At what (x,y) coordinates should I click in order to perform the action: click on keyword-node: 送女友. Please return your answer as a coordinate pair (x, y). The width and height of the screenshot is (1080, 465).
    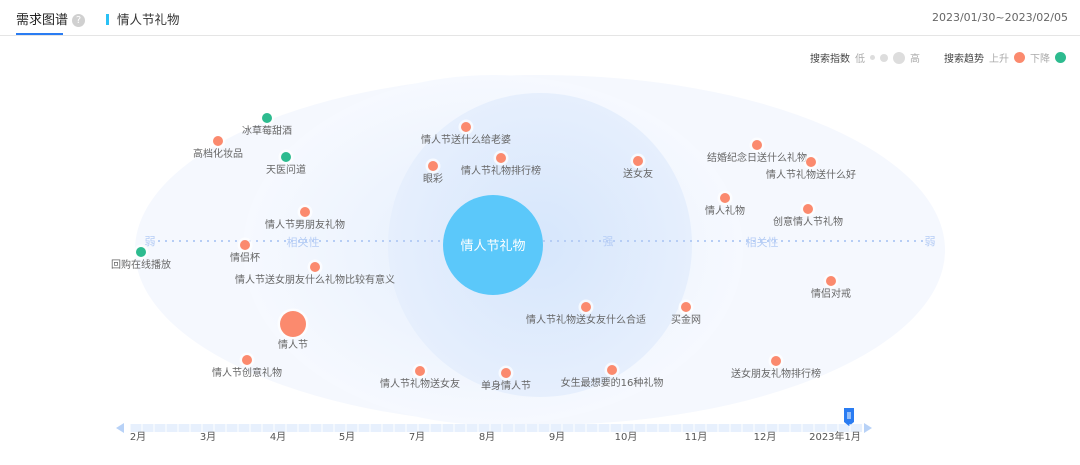
    Looking at the image, I should click on (638, 167).